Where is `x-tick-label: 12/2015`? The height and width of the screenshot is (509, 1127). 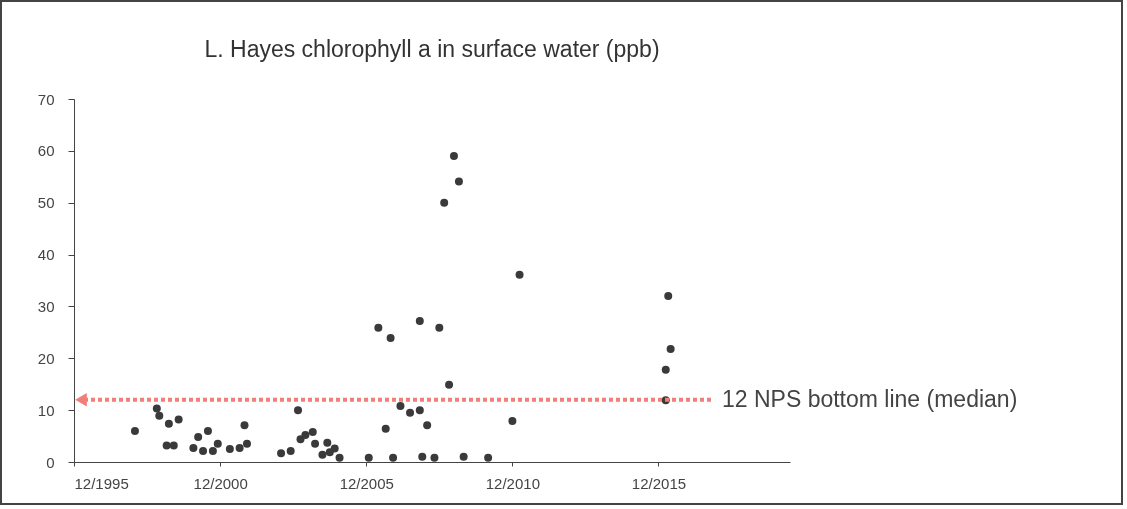
x-tick-label: 12/2015 is located at coordinates (659, 483).